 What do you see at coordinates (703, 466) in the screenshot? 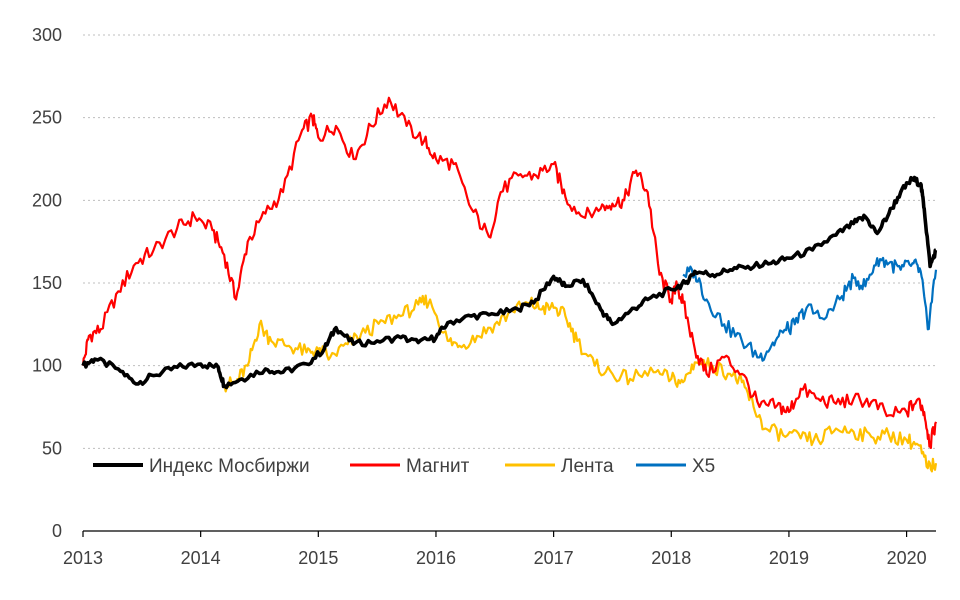
I see `legend-label-3: X5` at bounding box center [703, 466].